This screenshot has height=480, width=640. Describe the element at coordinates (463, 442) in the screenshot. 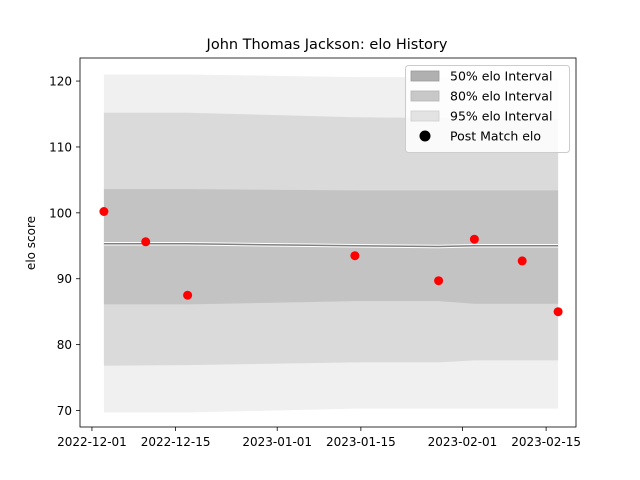

I see `x-tick-label: 2023-02-01` at that location.